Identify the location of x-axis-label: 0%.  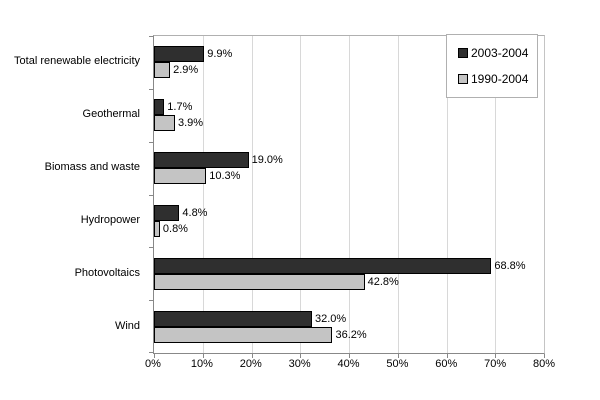
(153, 364).